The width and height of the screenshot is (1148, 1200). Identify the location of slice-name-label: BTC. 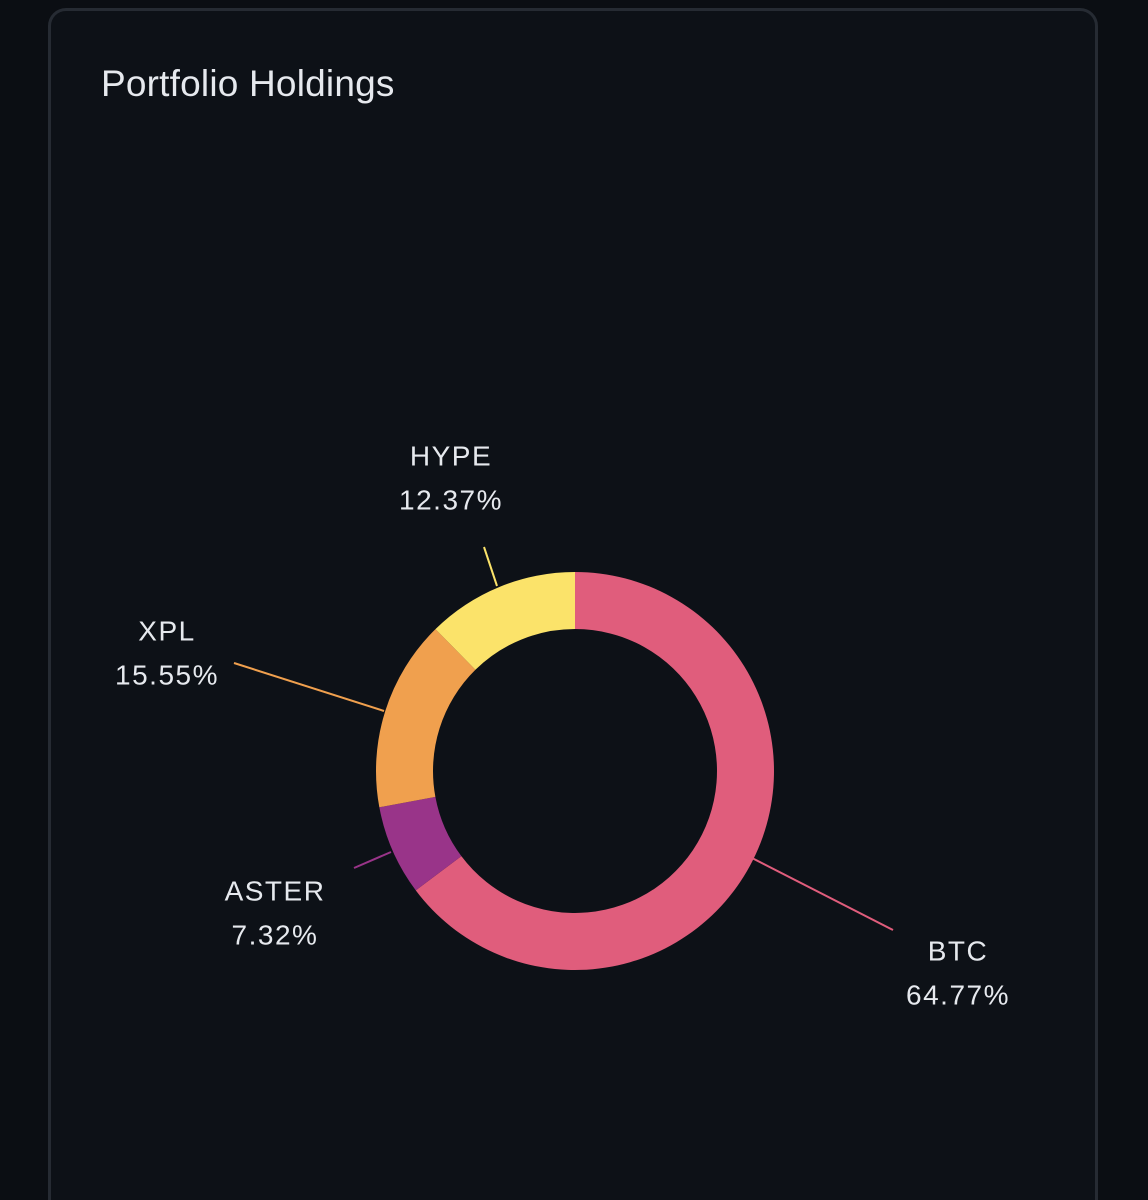
(958, 950).